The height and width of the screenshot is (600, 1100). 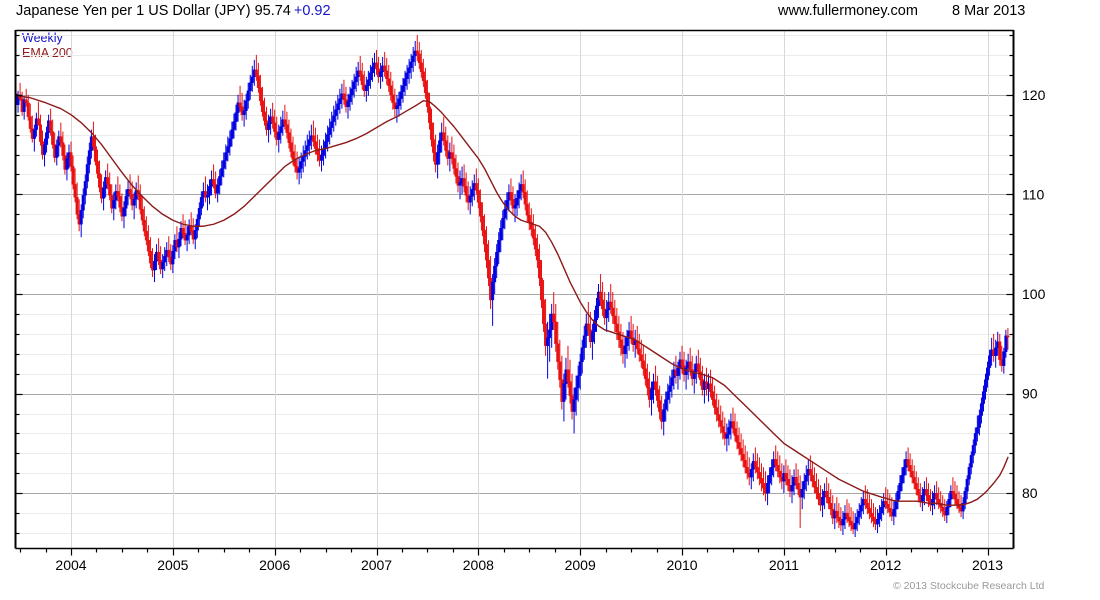 I want to click on x-axis-tick-label: 2010, so click(x=681, y=565).